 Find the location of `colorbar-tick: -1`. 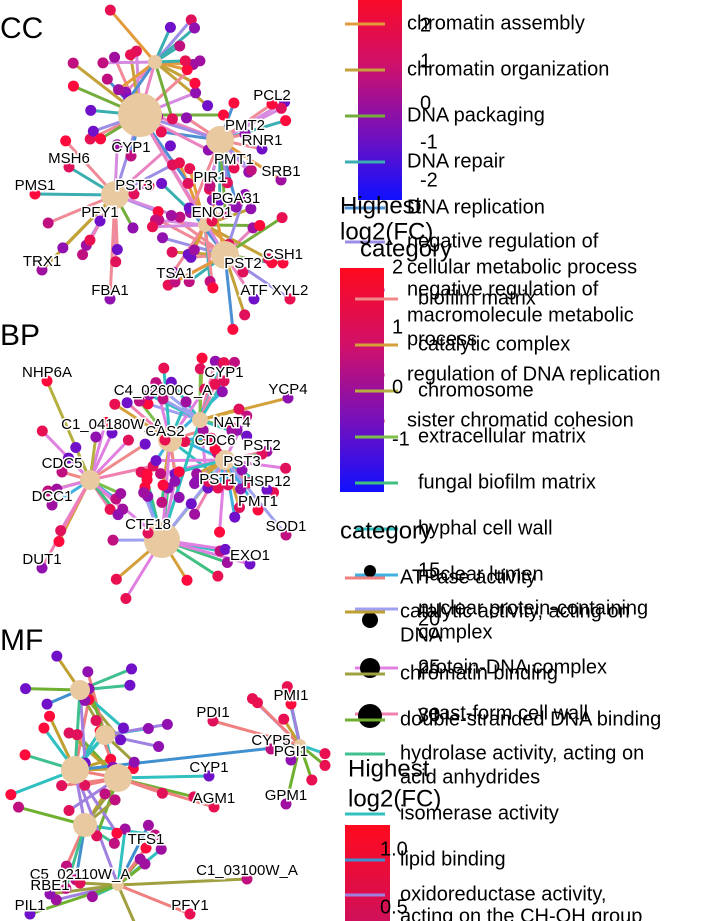

colorbar-tick: -1 is located at coordinates (429, 142).